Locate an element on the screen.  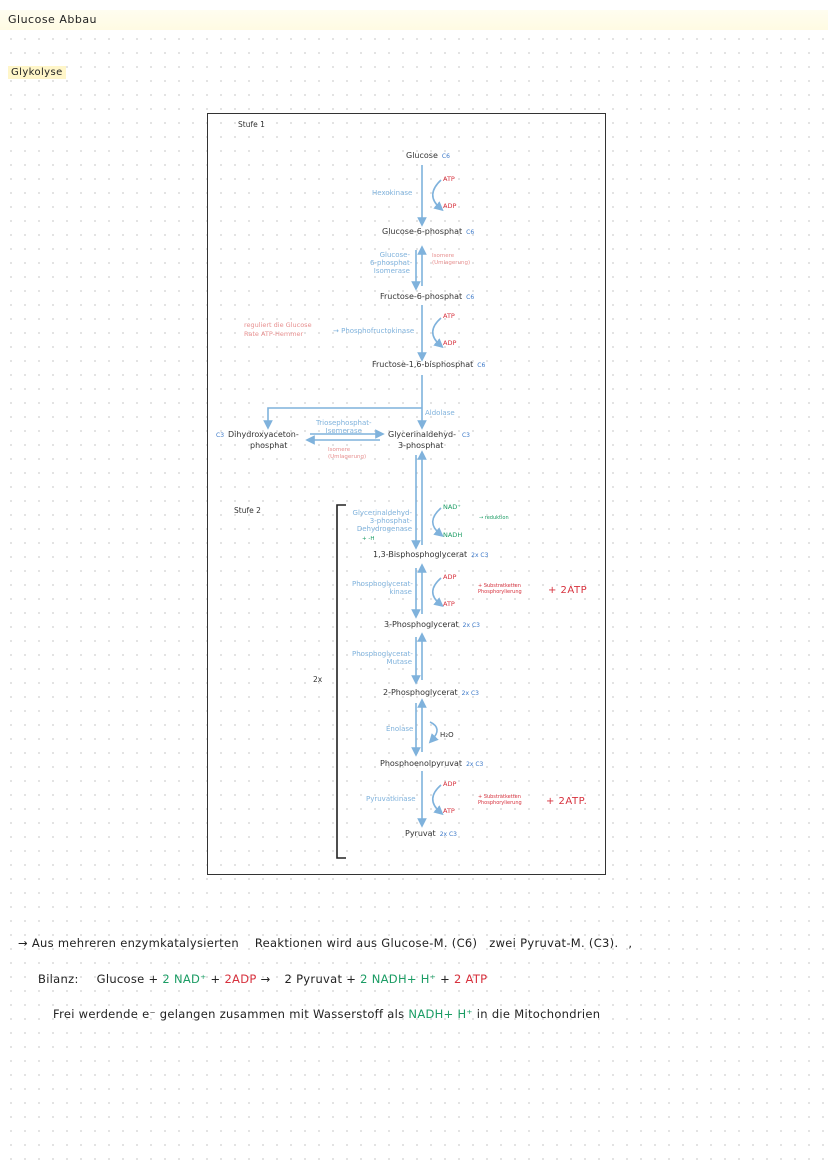
pg2-label: 2-Phosphoglycerat 2x C3 is located at coordinates (431, 692).